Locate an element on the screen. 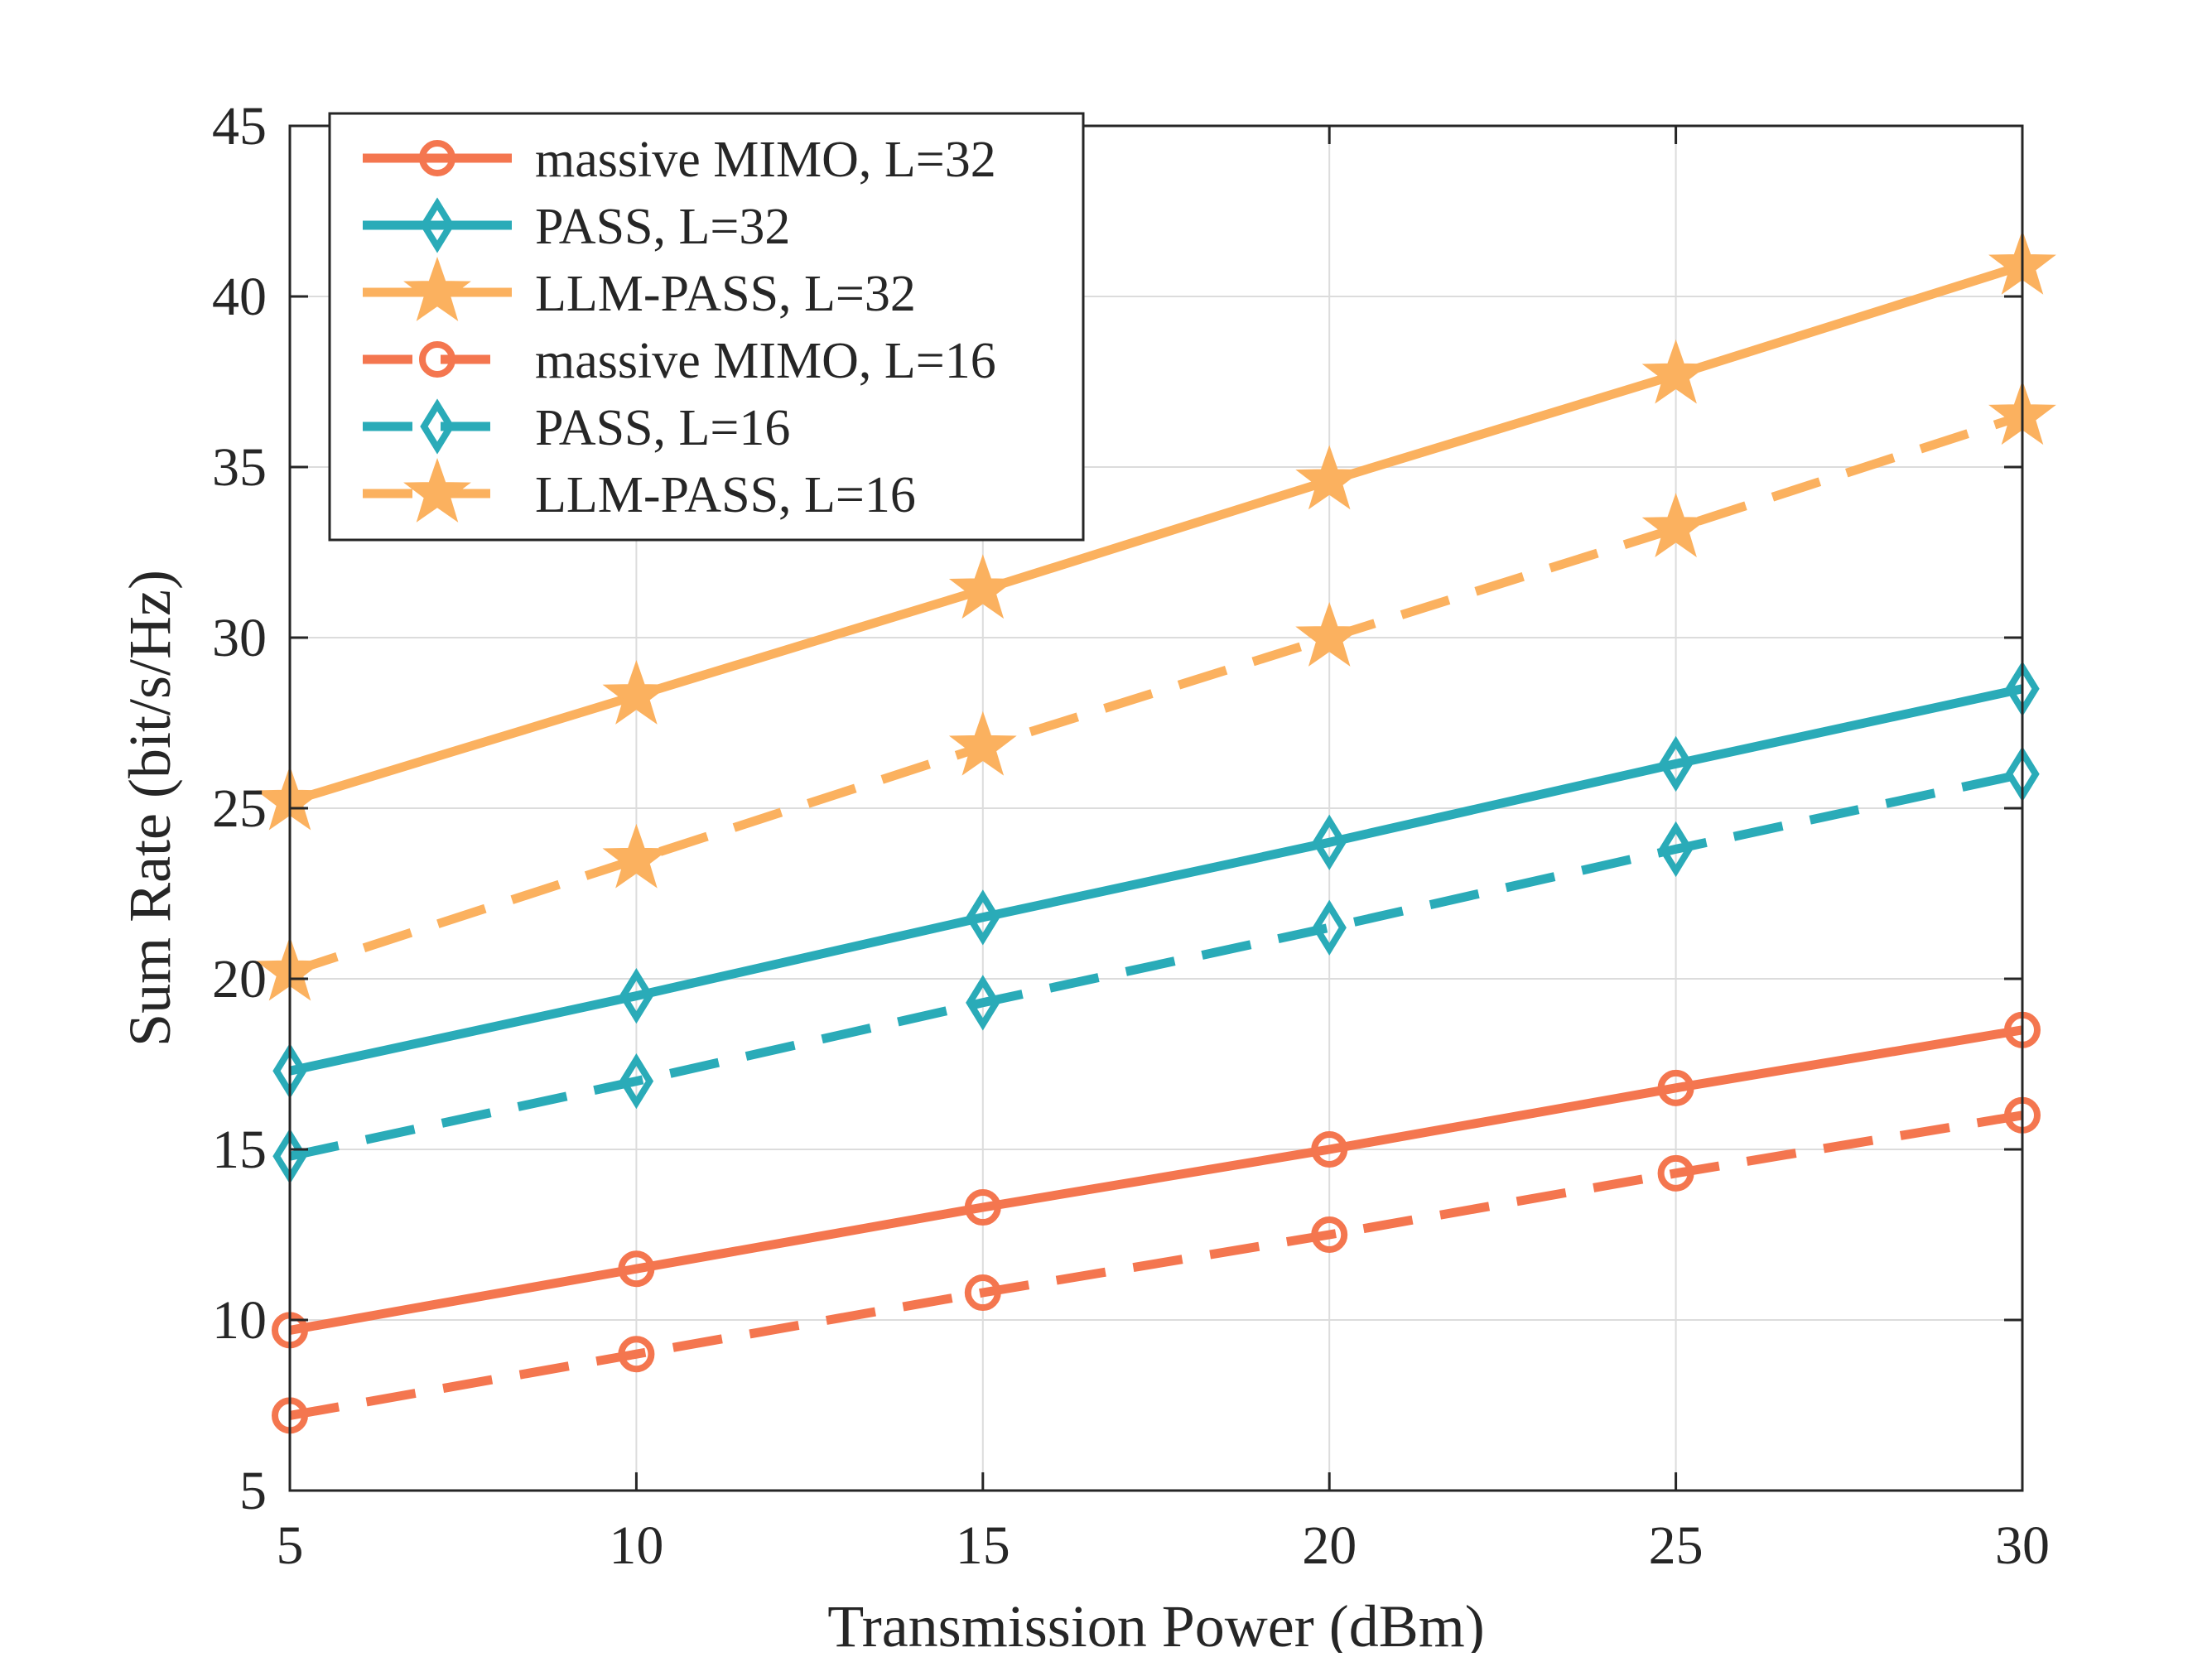  y-tick-label: 30 is located at coordinates (239, 638).